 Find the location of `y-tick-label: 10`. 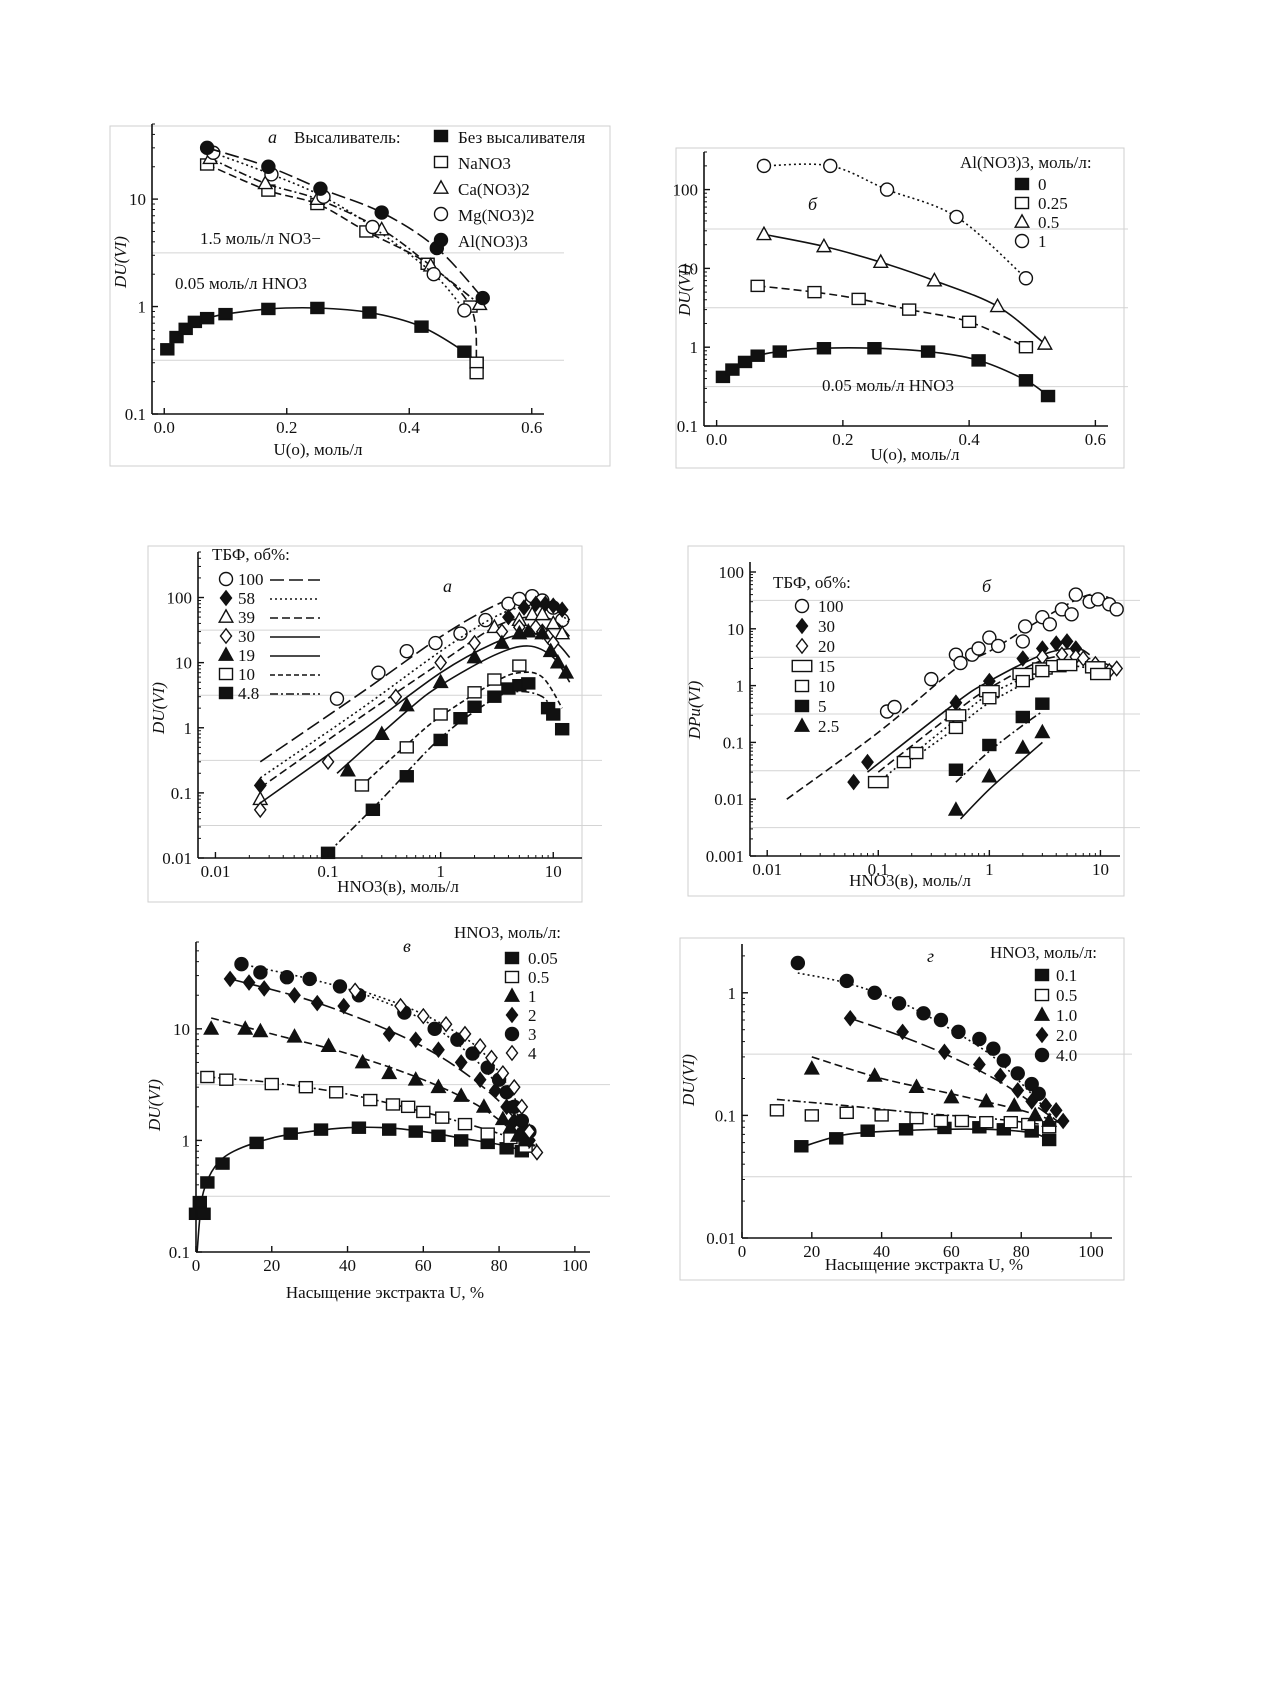

y-tick-label: 10 is located at coordinates (183, 663).